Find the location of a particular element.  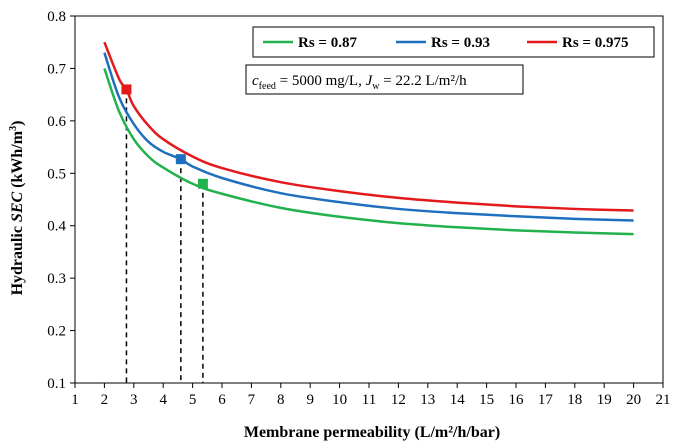

x-tick-label: 10 is located at coordinates (339, 400).